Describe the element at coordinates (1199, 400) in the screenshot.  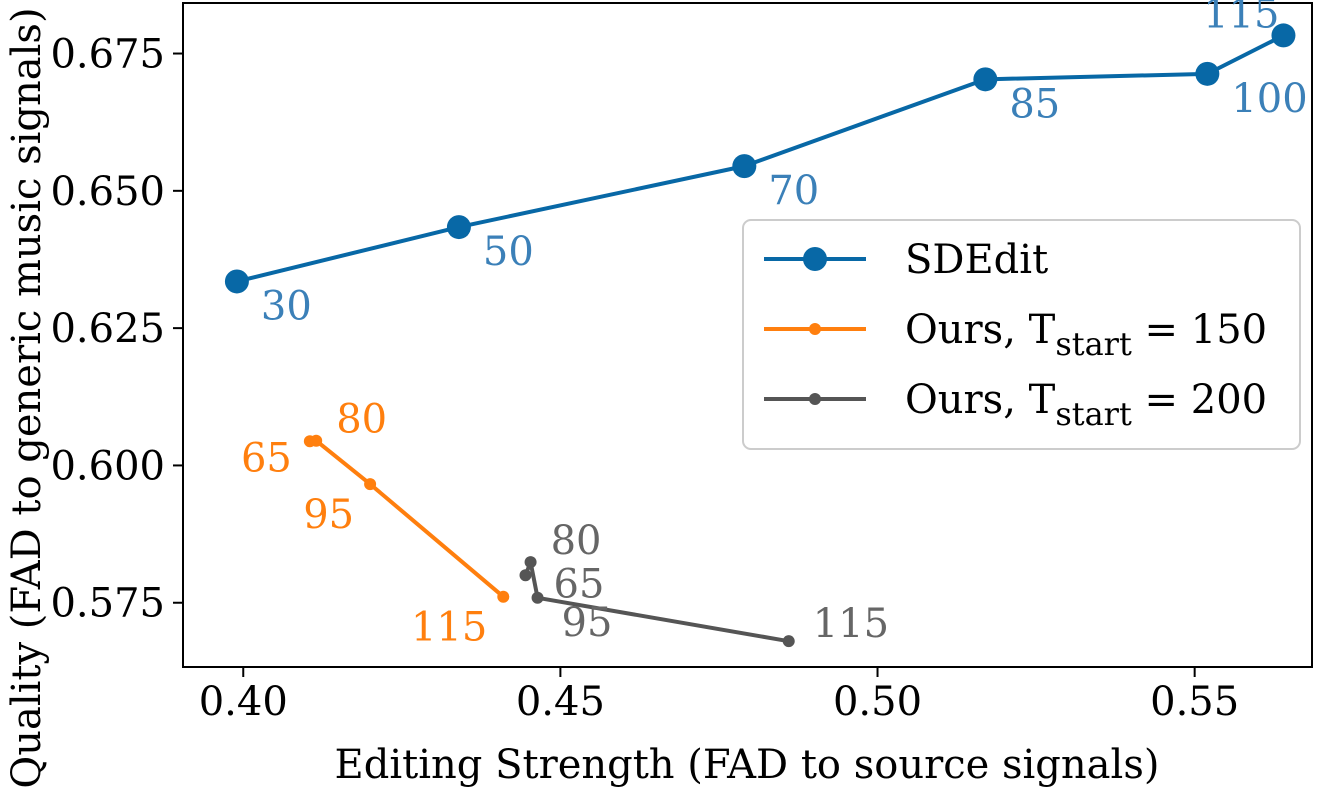
I see `legend-label-tail: = 200` at that location.